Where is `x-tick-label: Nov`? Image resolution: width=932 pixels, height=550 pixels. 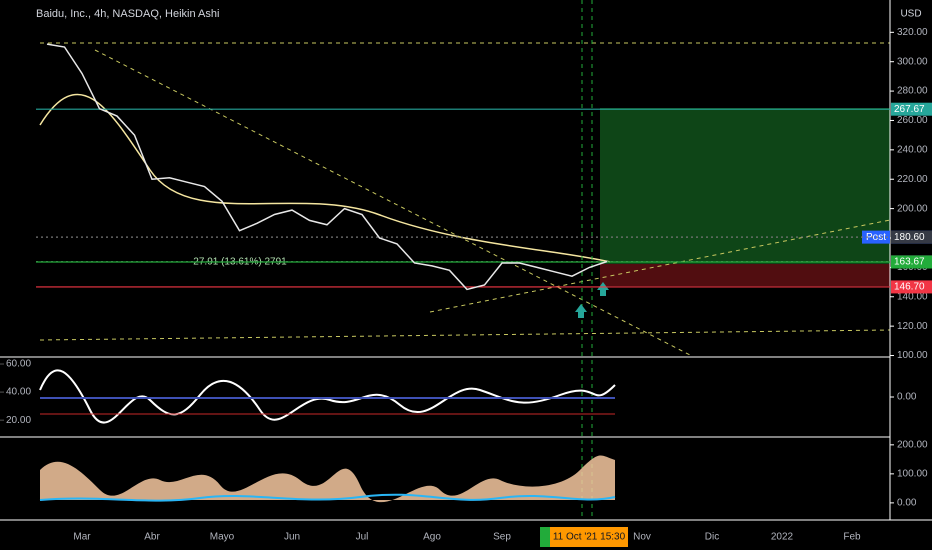
x-tick-label: Nov is located at coordinates (642, 537).